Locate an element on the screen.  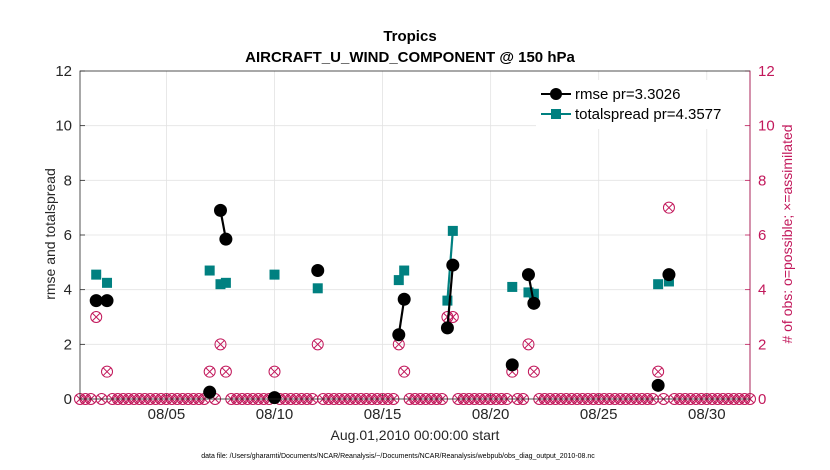
legend-box is located at coordinates (640, 104).